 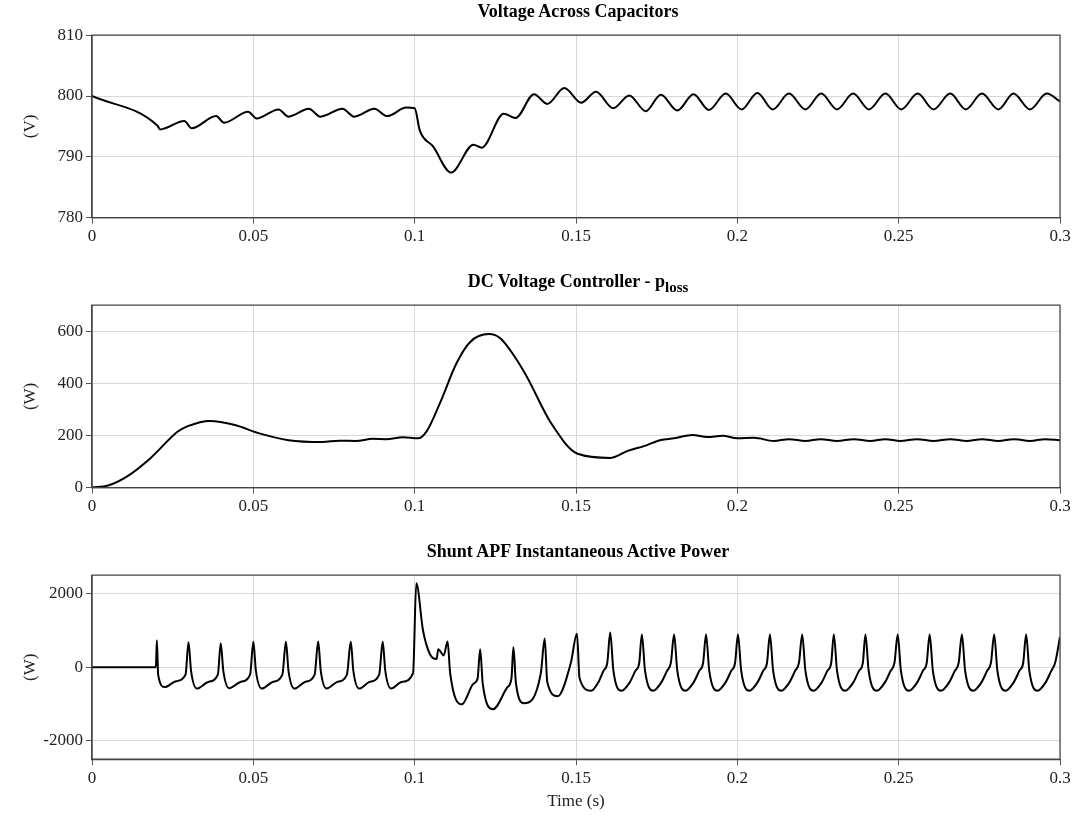 I want to click on x-axis-title: Time (s), so click(x=576, y=801).